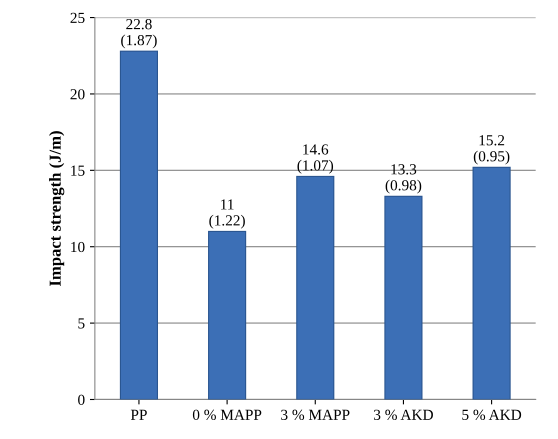 The height and width of the screenshot is (439, 558). What do you see at coordinates (56, 208) in the screenshot?
I see `y-axis-title: Impact strength (J/m)` at bounding box center [56, 208].